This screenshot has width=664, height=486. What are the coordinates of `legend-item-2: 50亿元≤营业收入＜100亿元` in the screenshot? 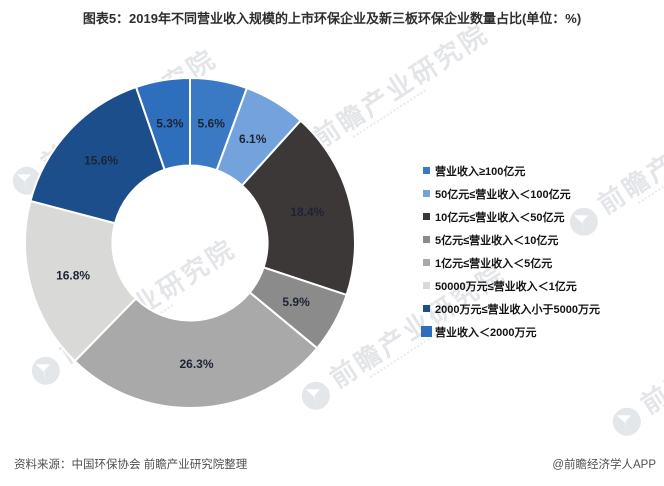 It's located at (511, 193).